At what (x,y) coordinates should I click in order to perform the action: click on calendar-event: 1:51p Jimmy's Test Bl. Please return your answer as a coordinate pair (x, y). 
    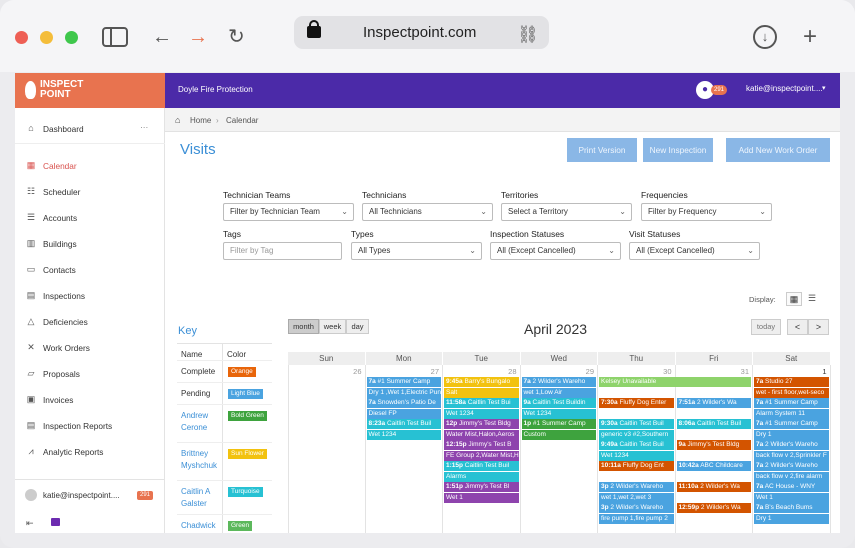
    Looking at the image, I should click on (481, 487).